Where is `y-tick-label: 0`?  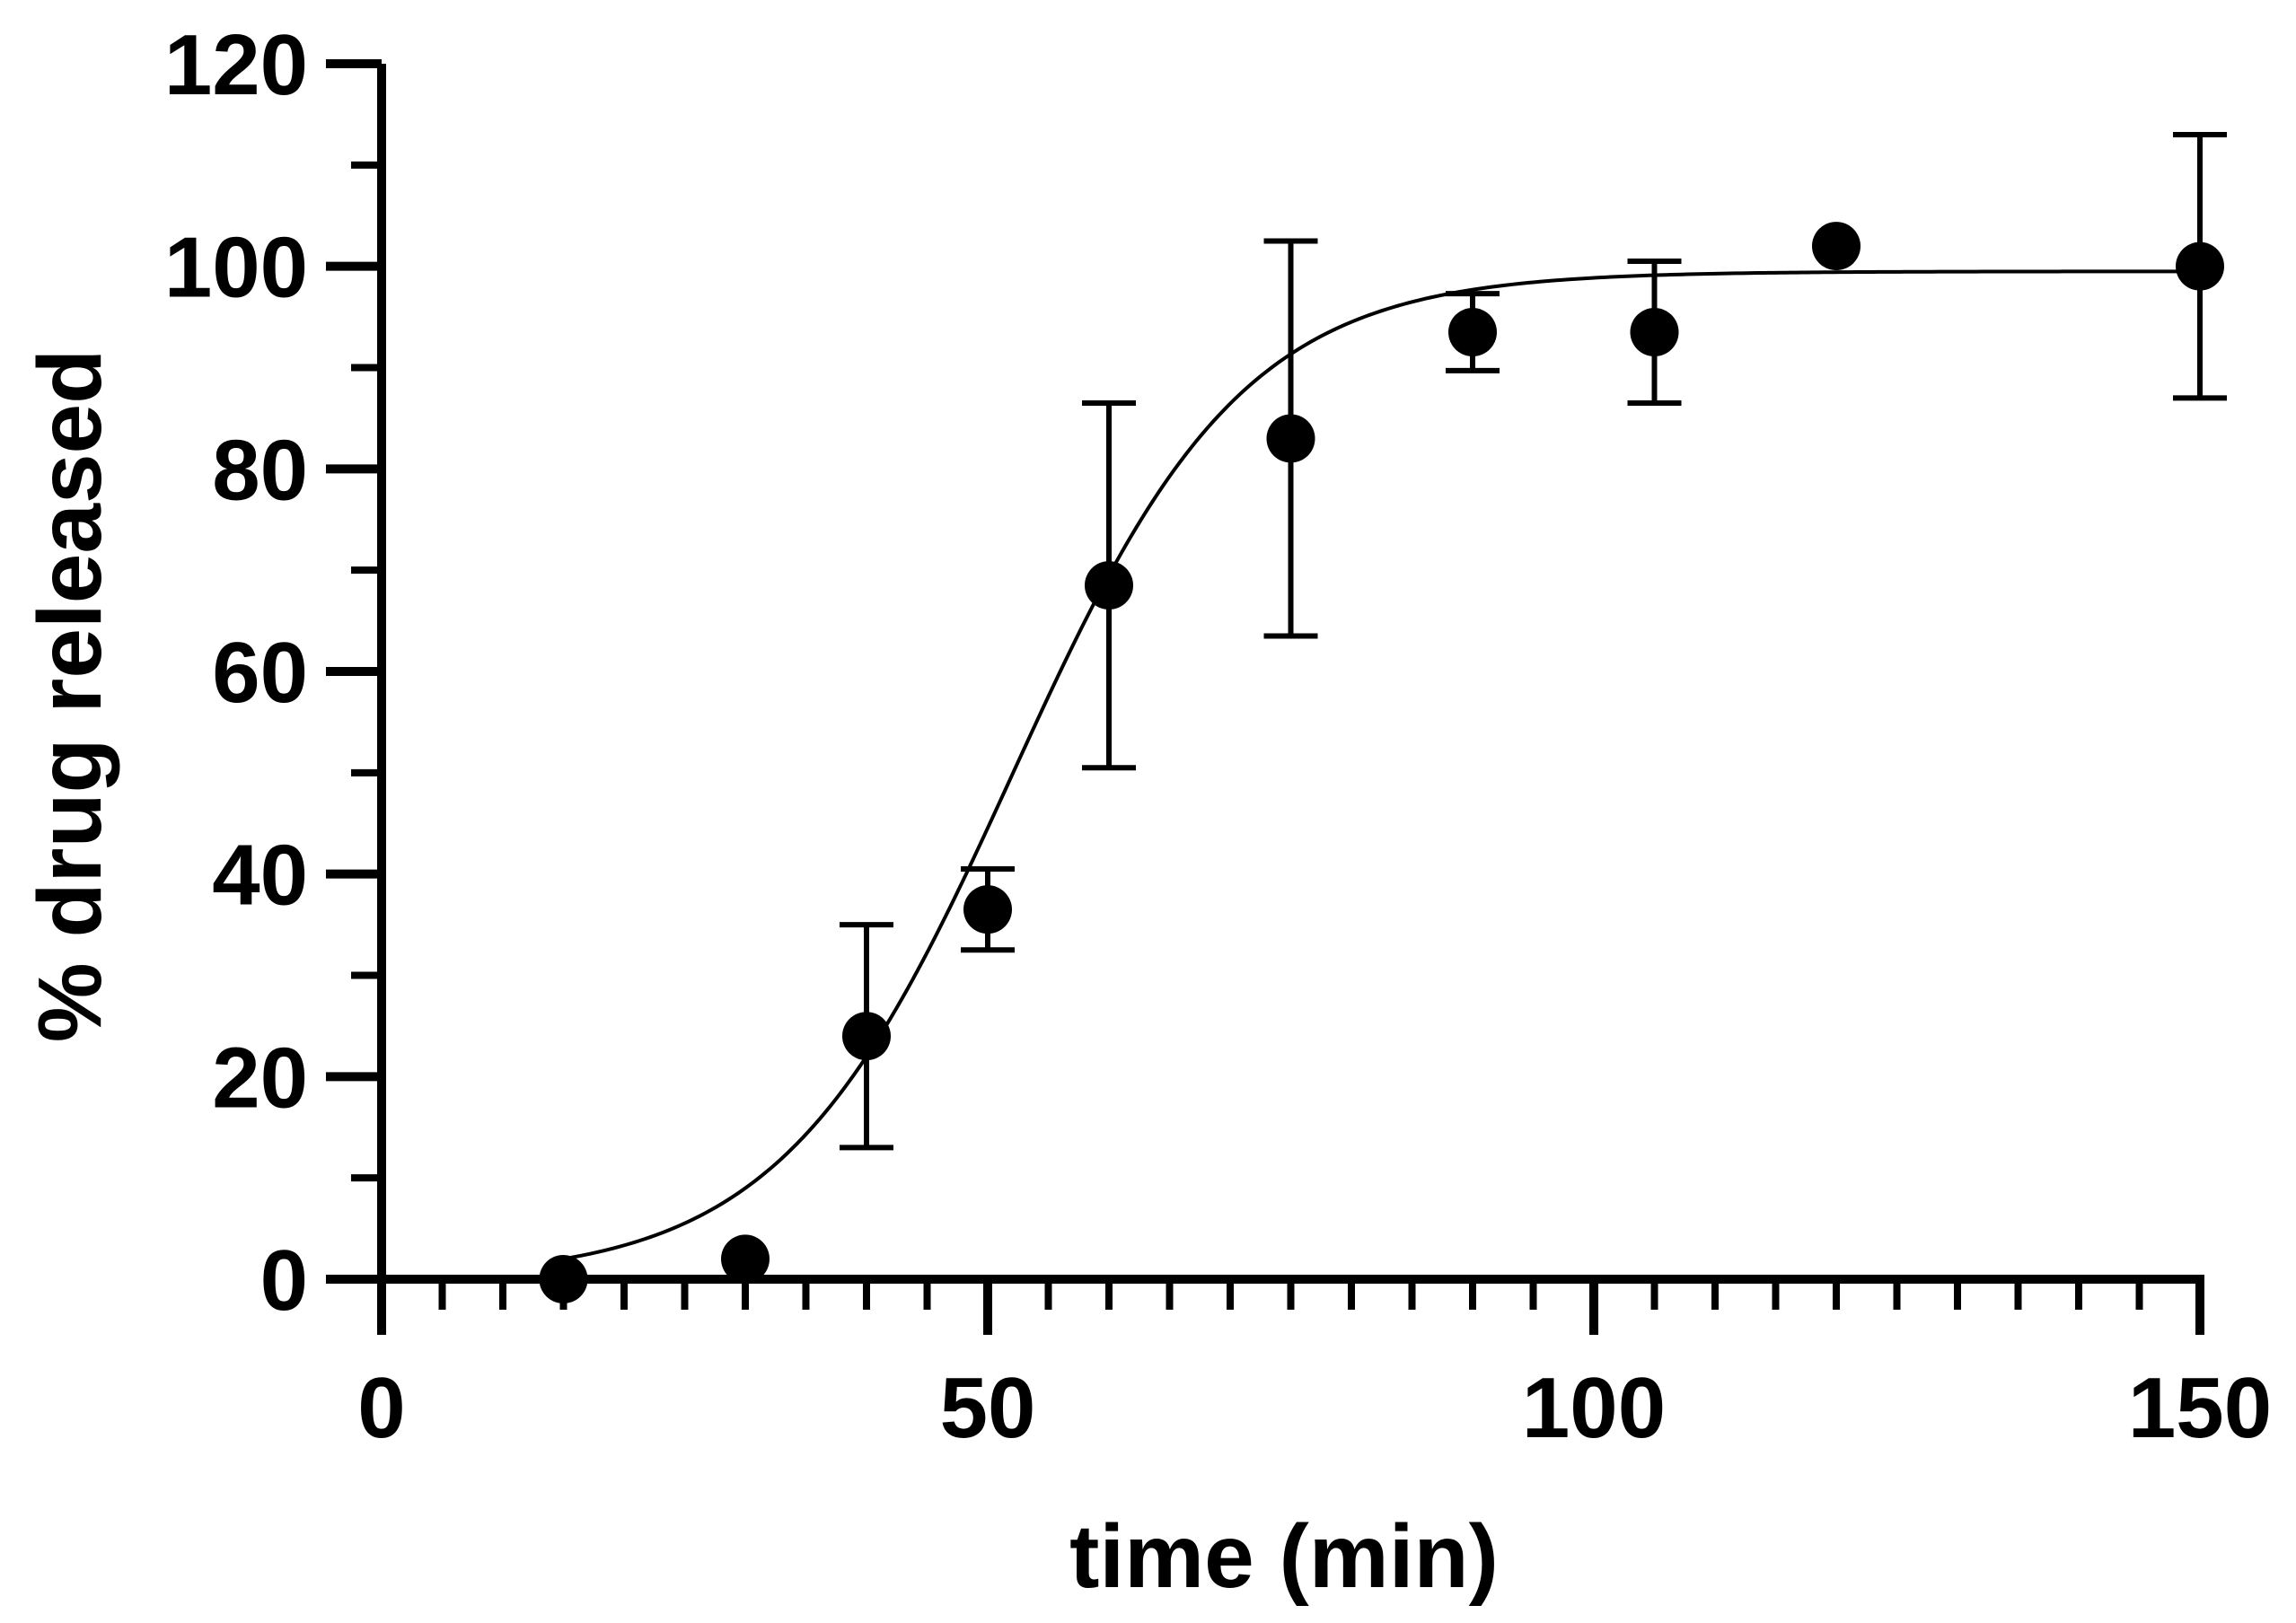
y-tick-label: 0 is located at coordinates (284, 1281).